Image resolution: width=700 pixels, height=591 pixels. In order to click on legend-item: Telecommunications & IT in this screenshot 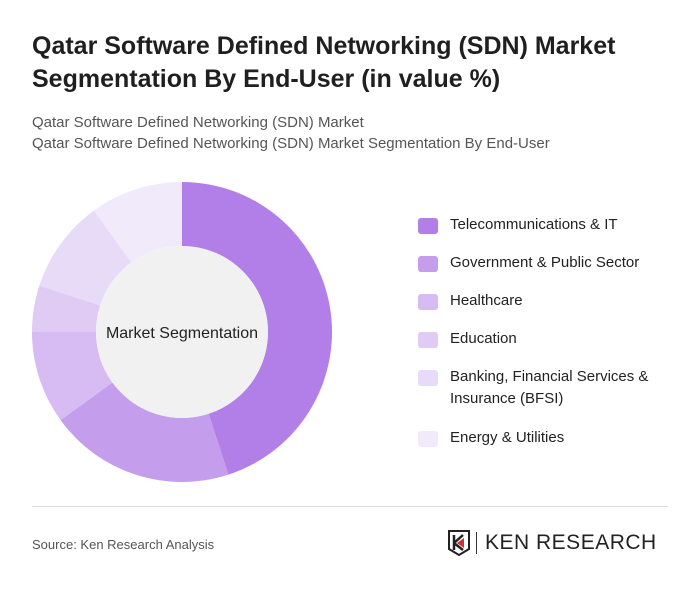, I will do `click(543, 225)`.